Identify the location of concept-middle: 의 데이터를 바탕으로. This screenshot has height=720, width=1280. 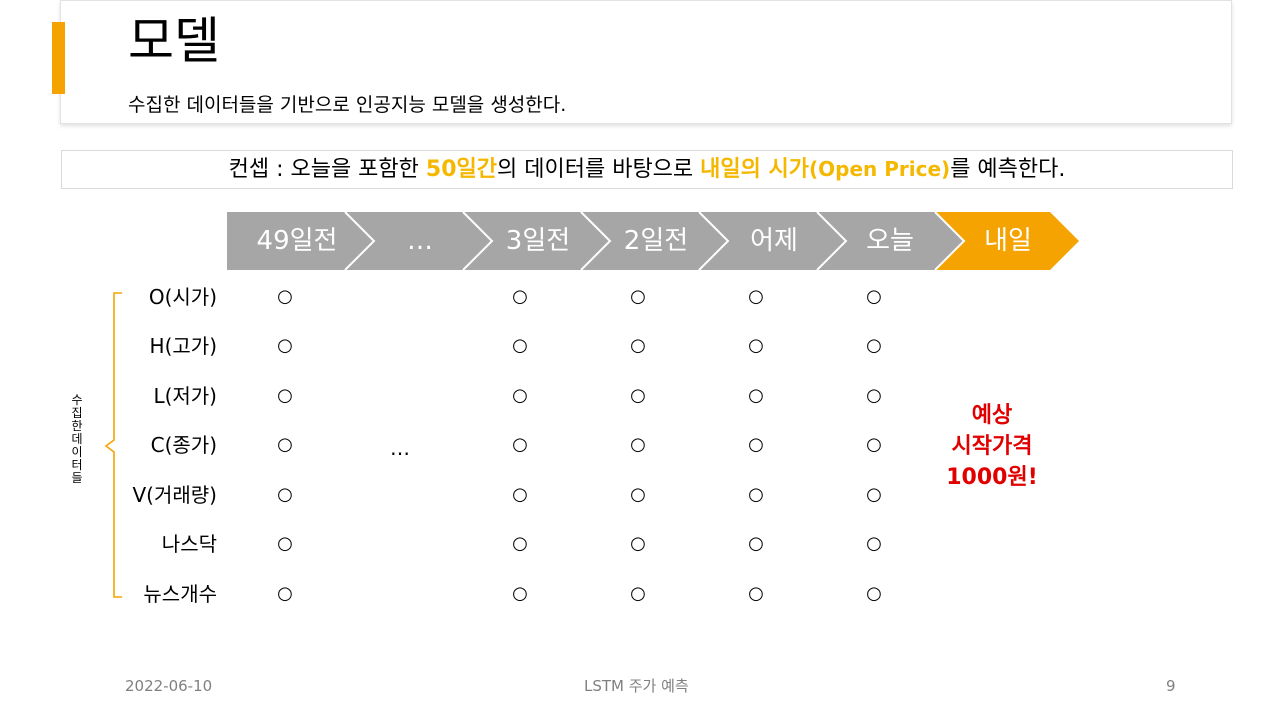
(599, 169).